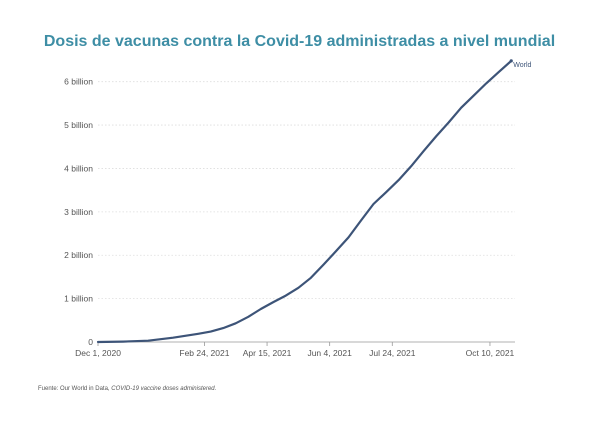 The image size is (599, 425). What do you see at coordinates (90, 342) in the screenshot?
I see `y-tick-label: 0` at bounding box center [90, 342].